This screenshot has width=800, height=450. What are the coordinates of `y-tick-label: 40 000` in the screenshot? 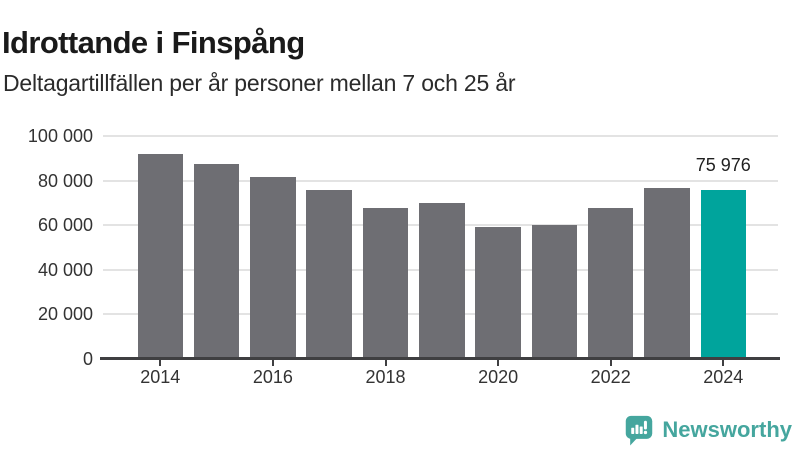 It's located at (65, 269).